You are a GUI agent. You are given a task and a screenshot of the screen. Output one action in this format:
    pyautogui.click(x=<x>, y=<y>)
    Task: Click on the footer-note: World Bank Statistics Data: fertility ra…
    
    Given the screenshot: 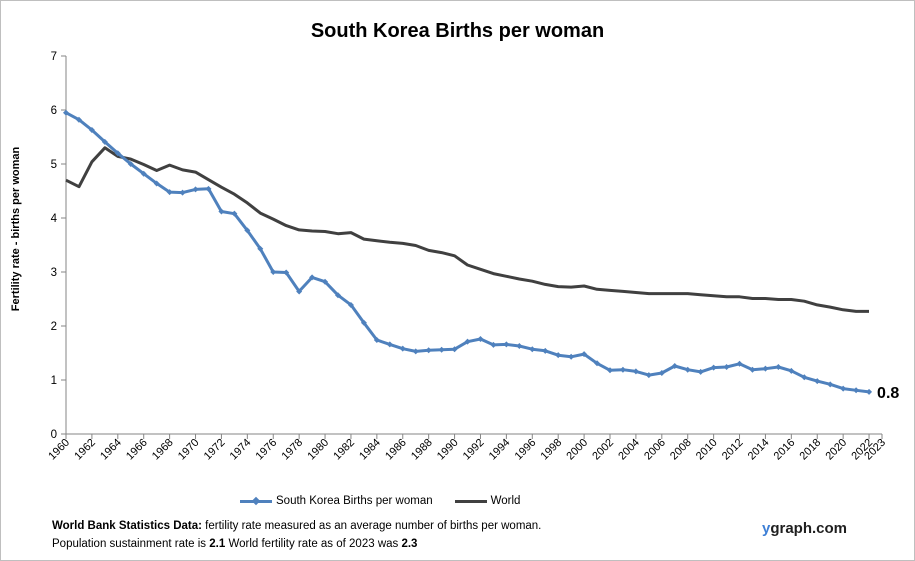 What is the action you would take?
    pyautogui.click(x=296, y=535)
    